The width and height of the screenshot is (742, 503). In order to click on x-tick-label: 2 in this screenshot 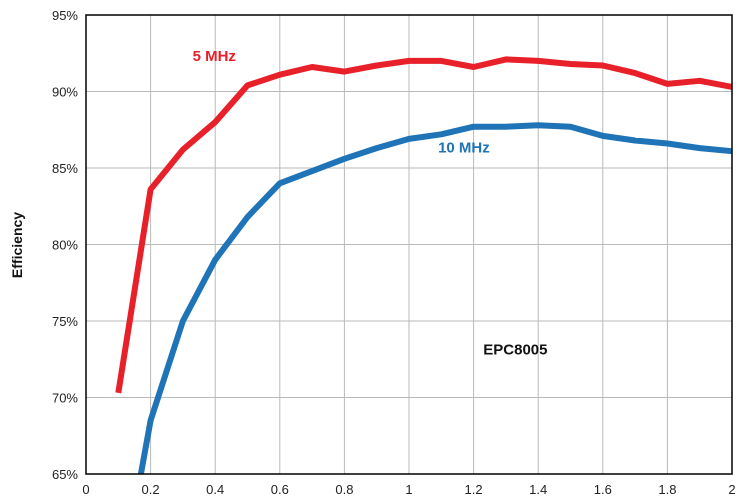, I will do `click(731, 489)`.